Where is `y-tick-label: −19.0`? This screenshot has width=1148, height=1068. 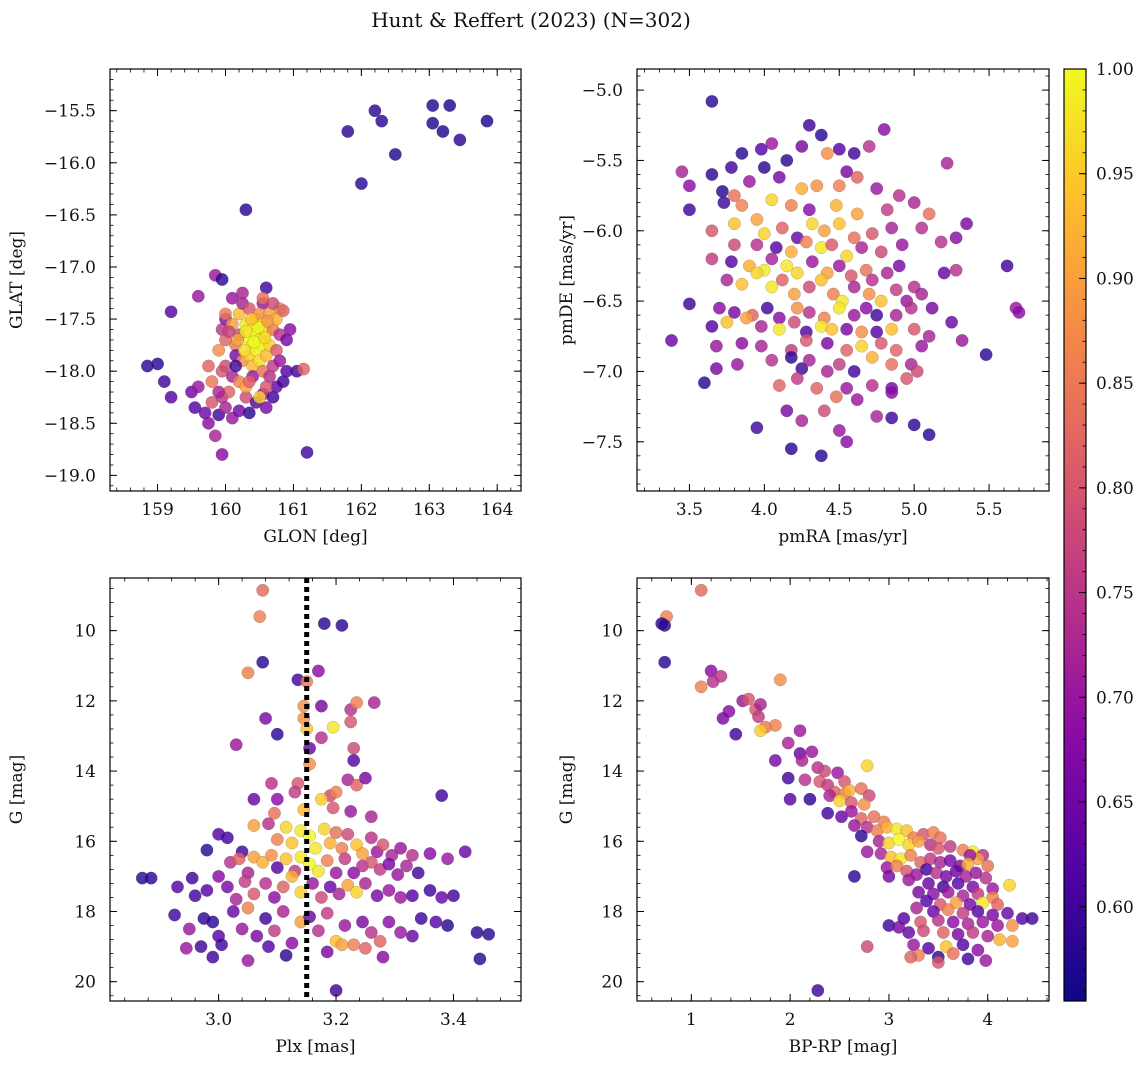
y-tick-label: −19.0 is located at coordinates (70, 476).